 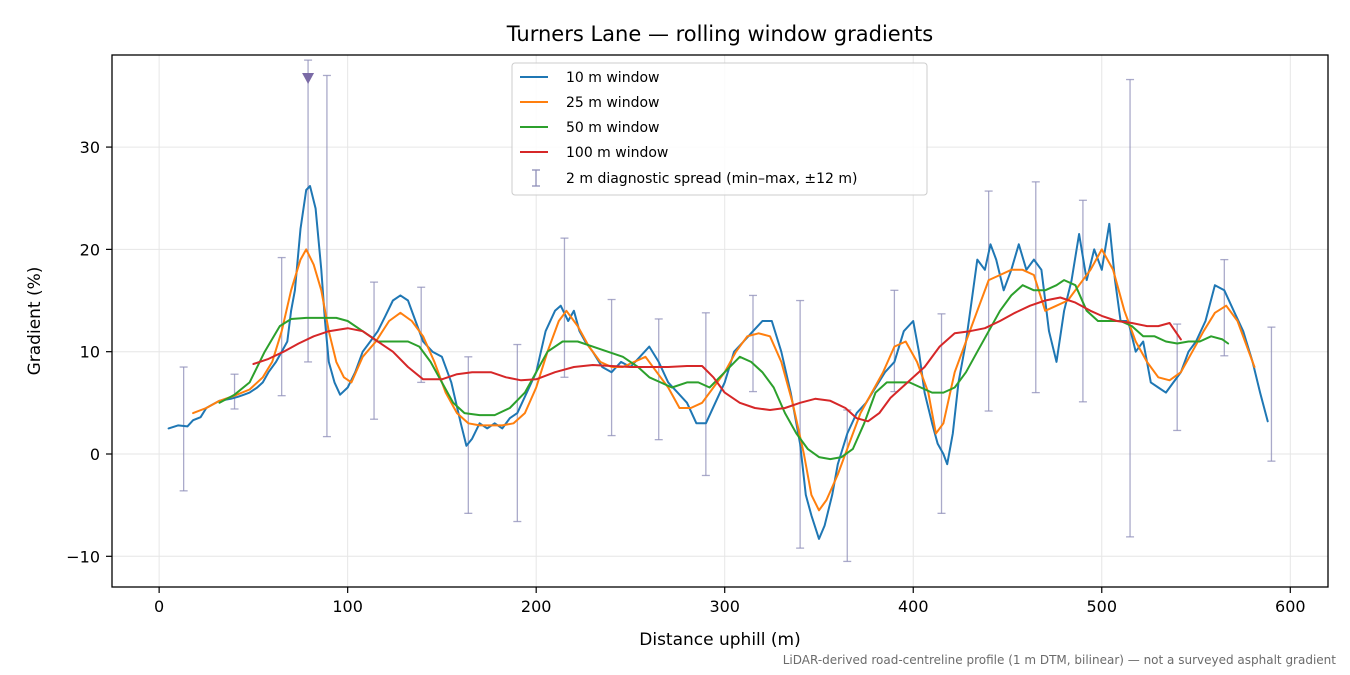 I want to click on x-tick-label: 400, so click(x=913, y=606).